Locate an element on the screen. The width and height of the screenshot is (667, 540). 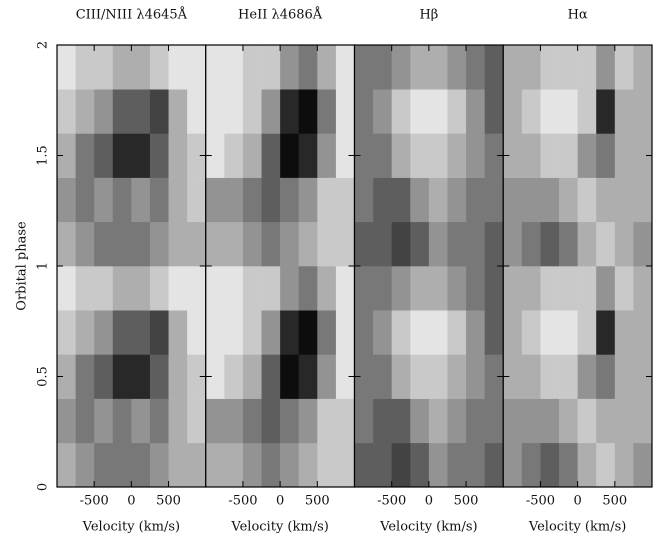
y-tick-label: 2 is located at coordinates (43, 45).